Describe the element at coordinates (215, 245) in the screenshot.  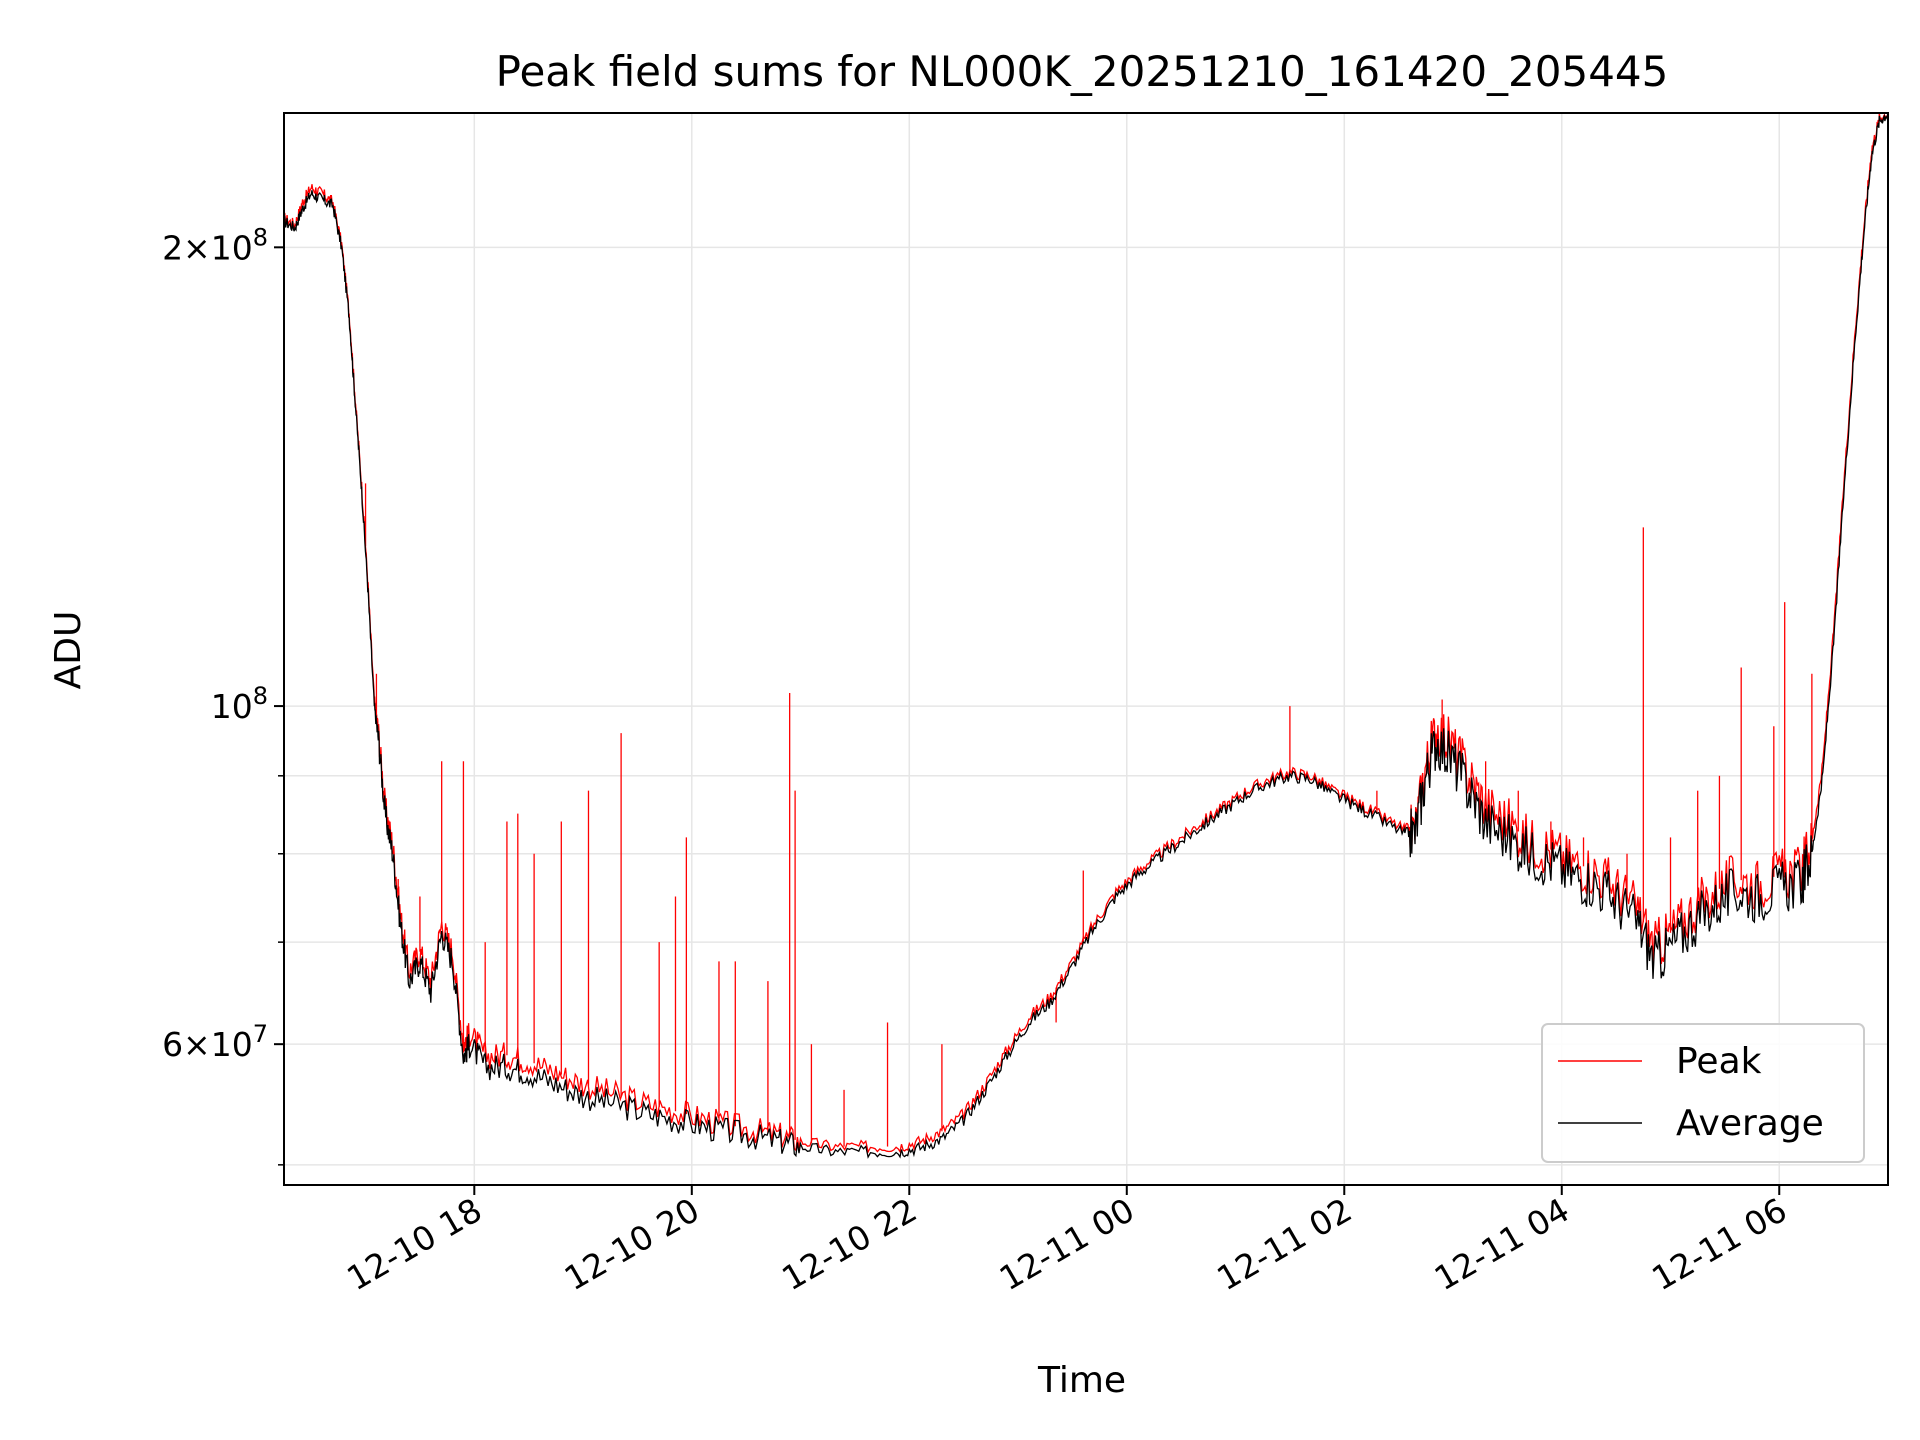
I see `y-tick-label: 2×108` at that location.